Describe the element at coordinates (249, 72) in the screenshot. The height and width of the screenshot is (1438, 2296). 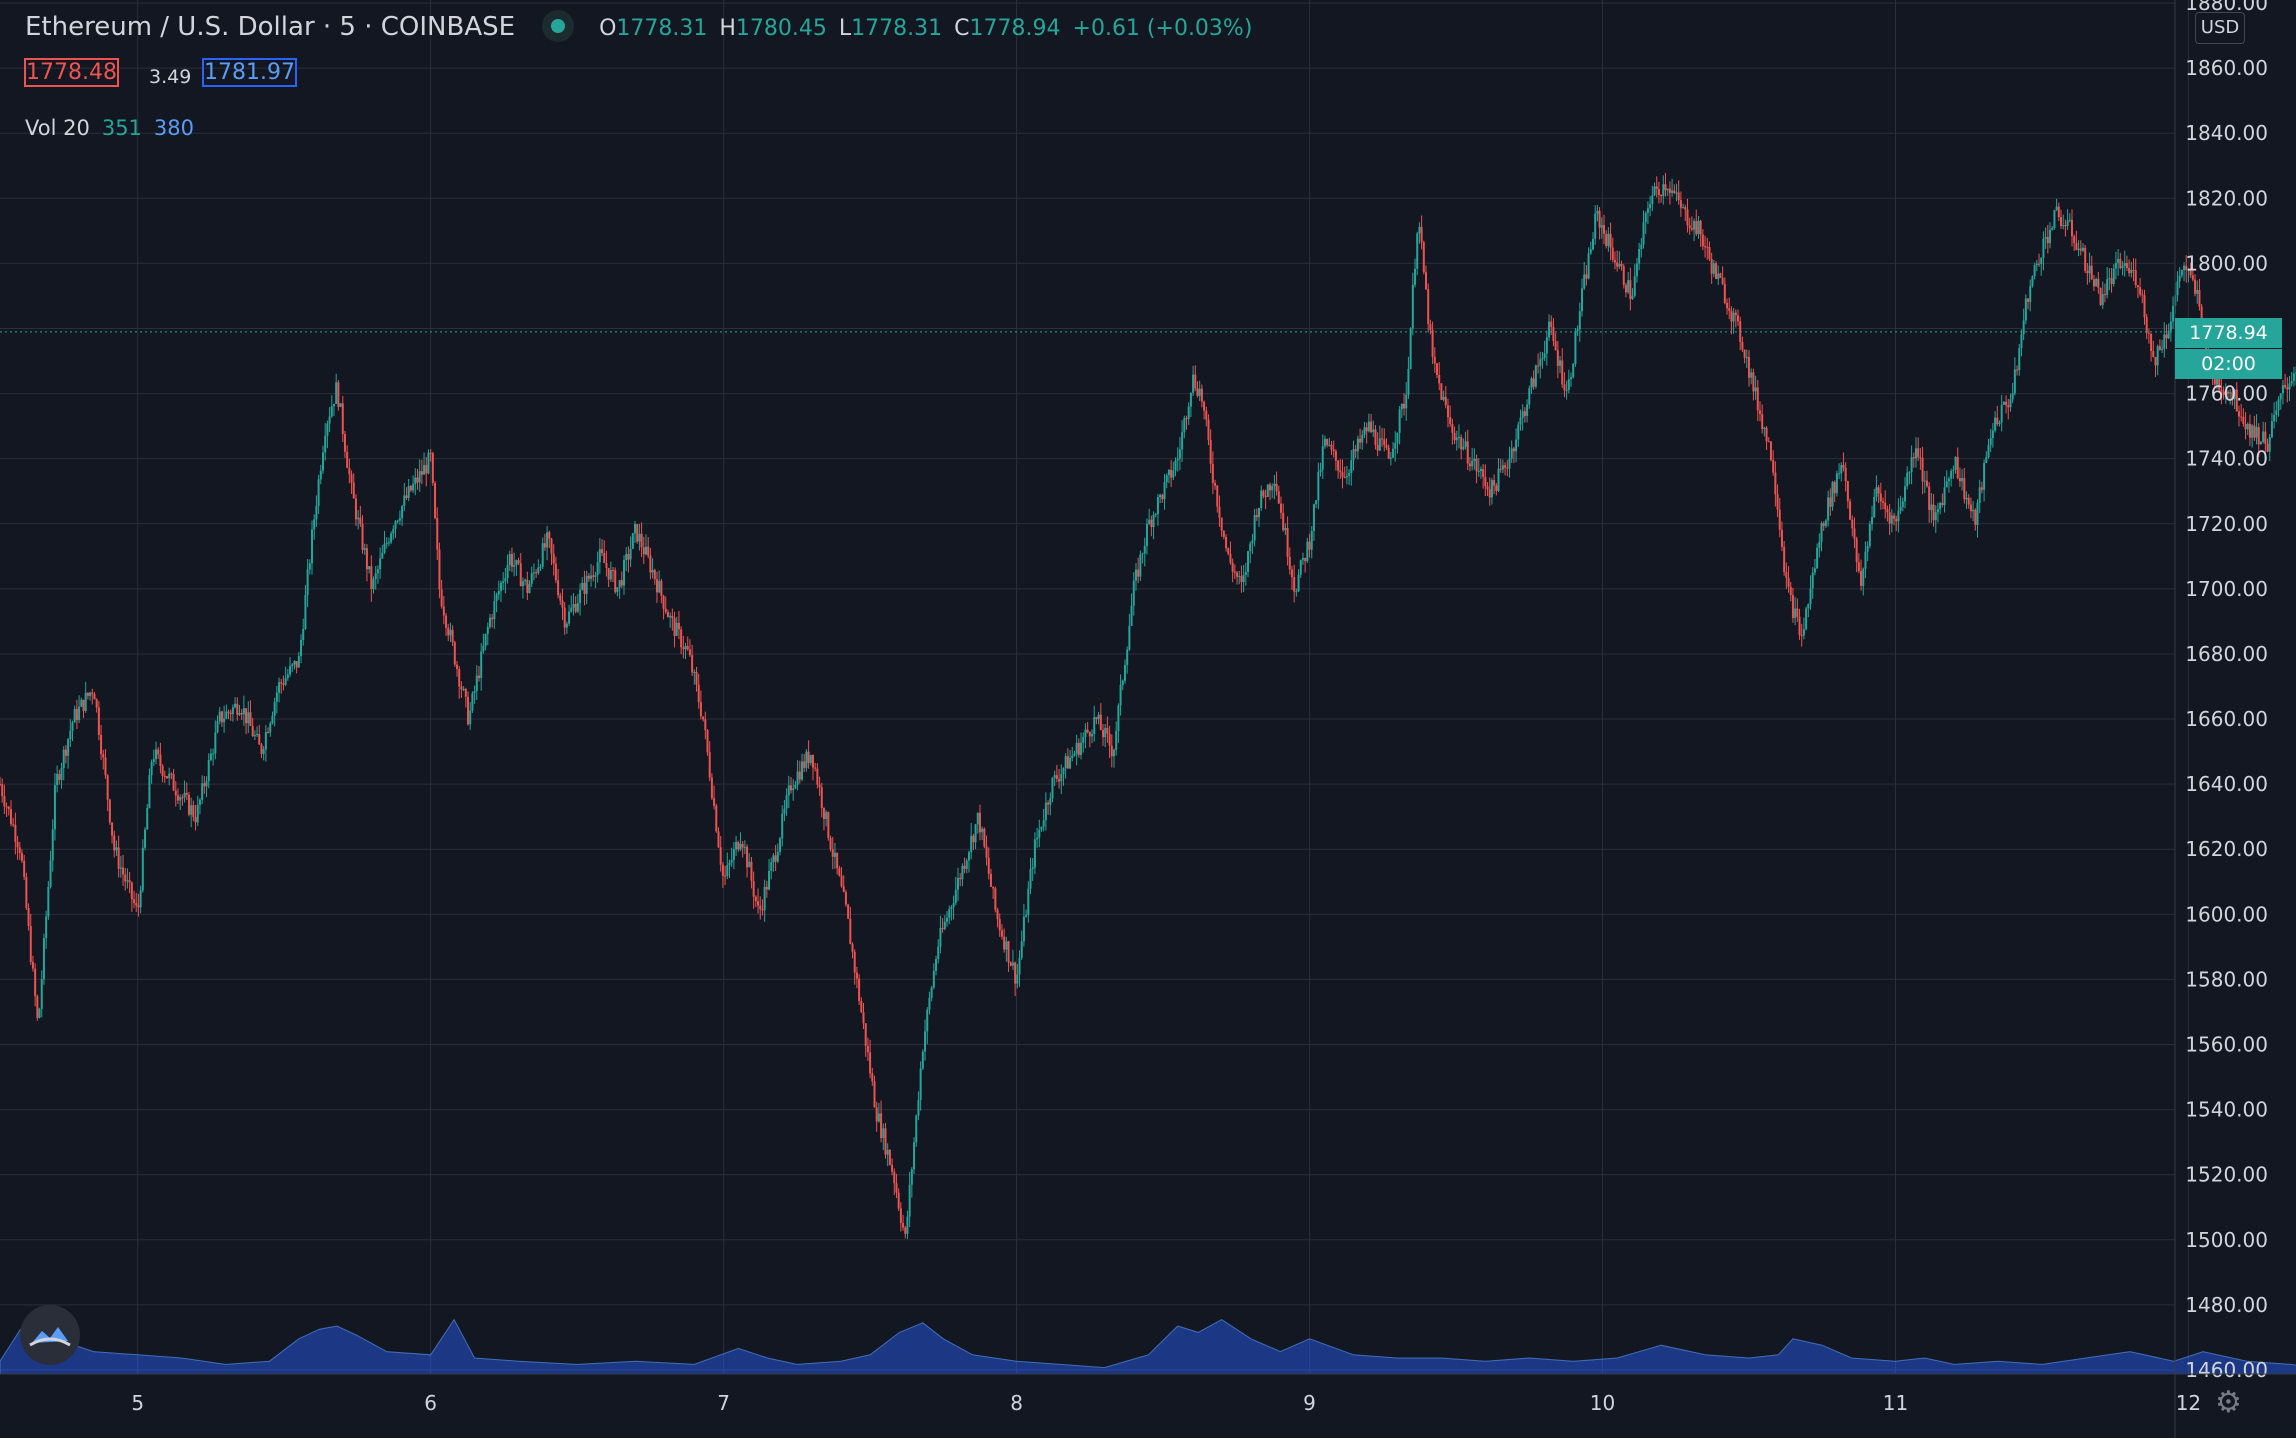
I see `buy-button: 1781.97` at that location.